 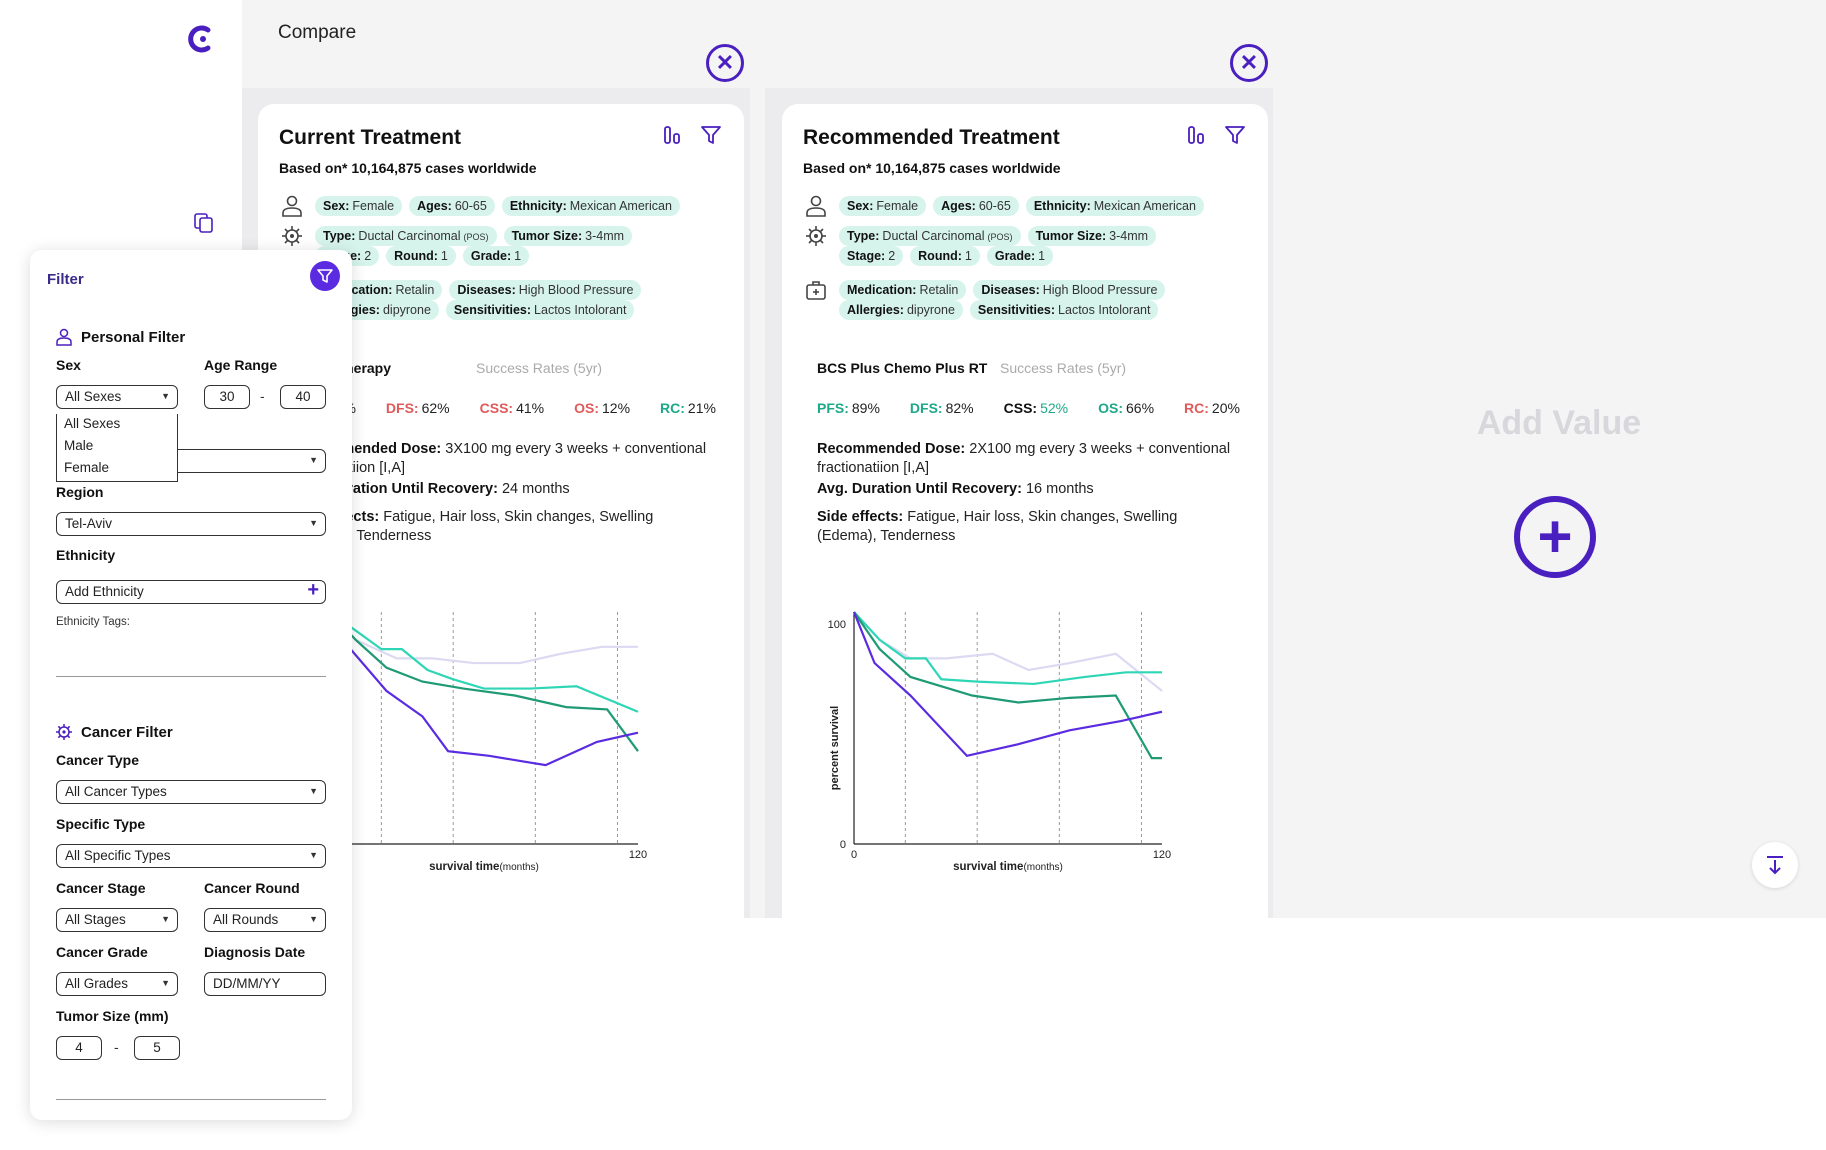 What do you see at coordinates (102, 952) in the screenshot?
I see `cancer-grade-label: Cancer Grade` at bounding box center [102, 952].